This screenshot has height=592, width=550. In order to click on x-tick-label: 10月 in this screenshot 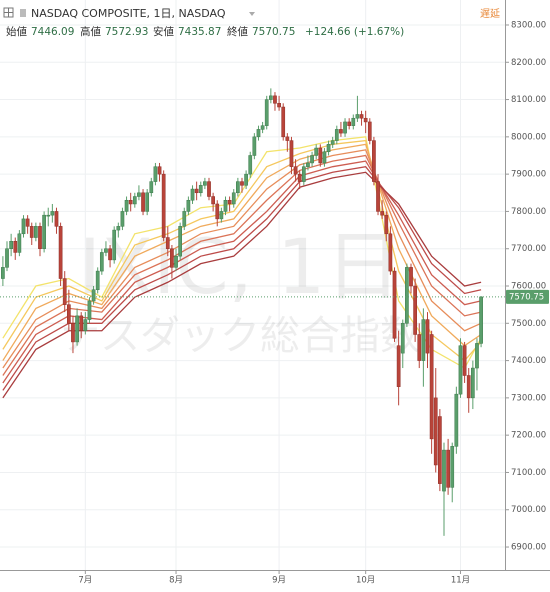, I will do `click(365, 581)`.